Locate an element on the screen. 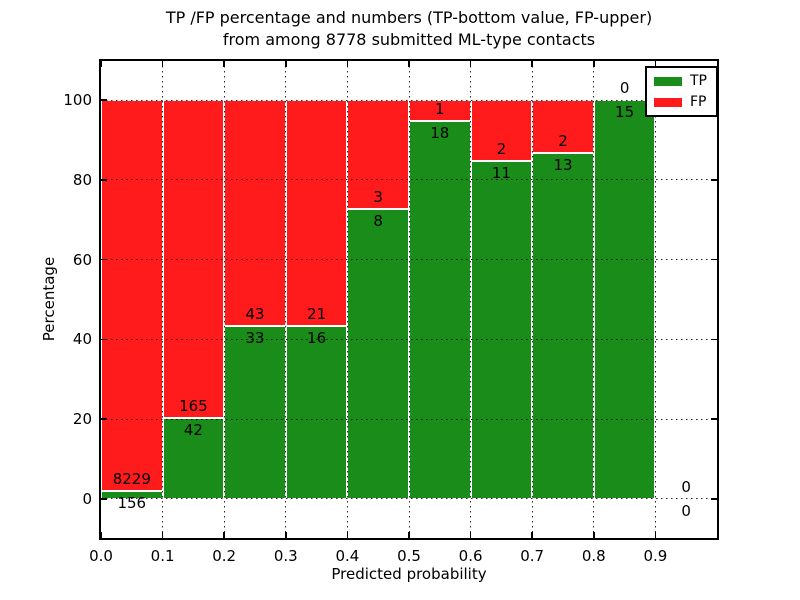  y-tick-label: 60 is located at coordinates (82, 259).